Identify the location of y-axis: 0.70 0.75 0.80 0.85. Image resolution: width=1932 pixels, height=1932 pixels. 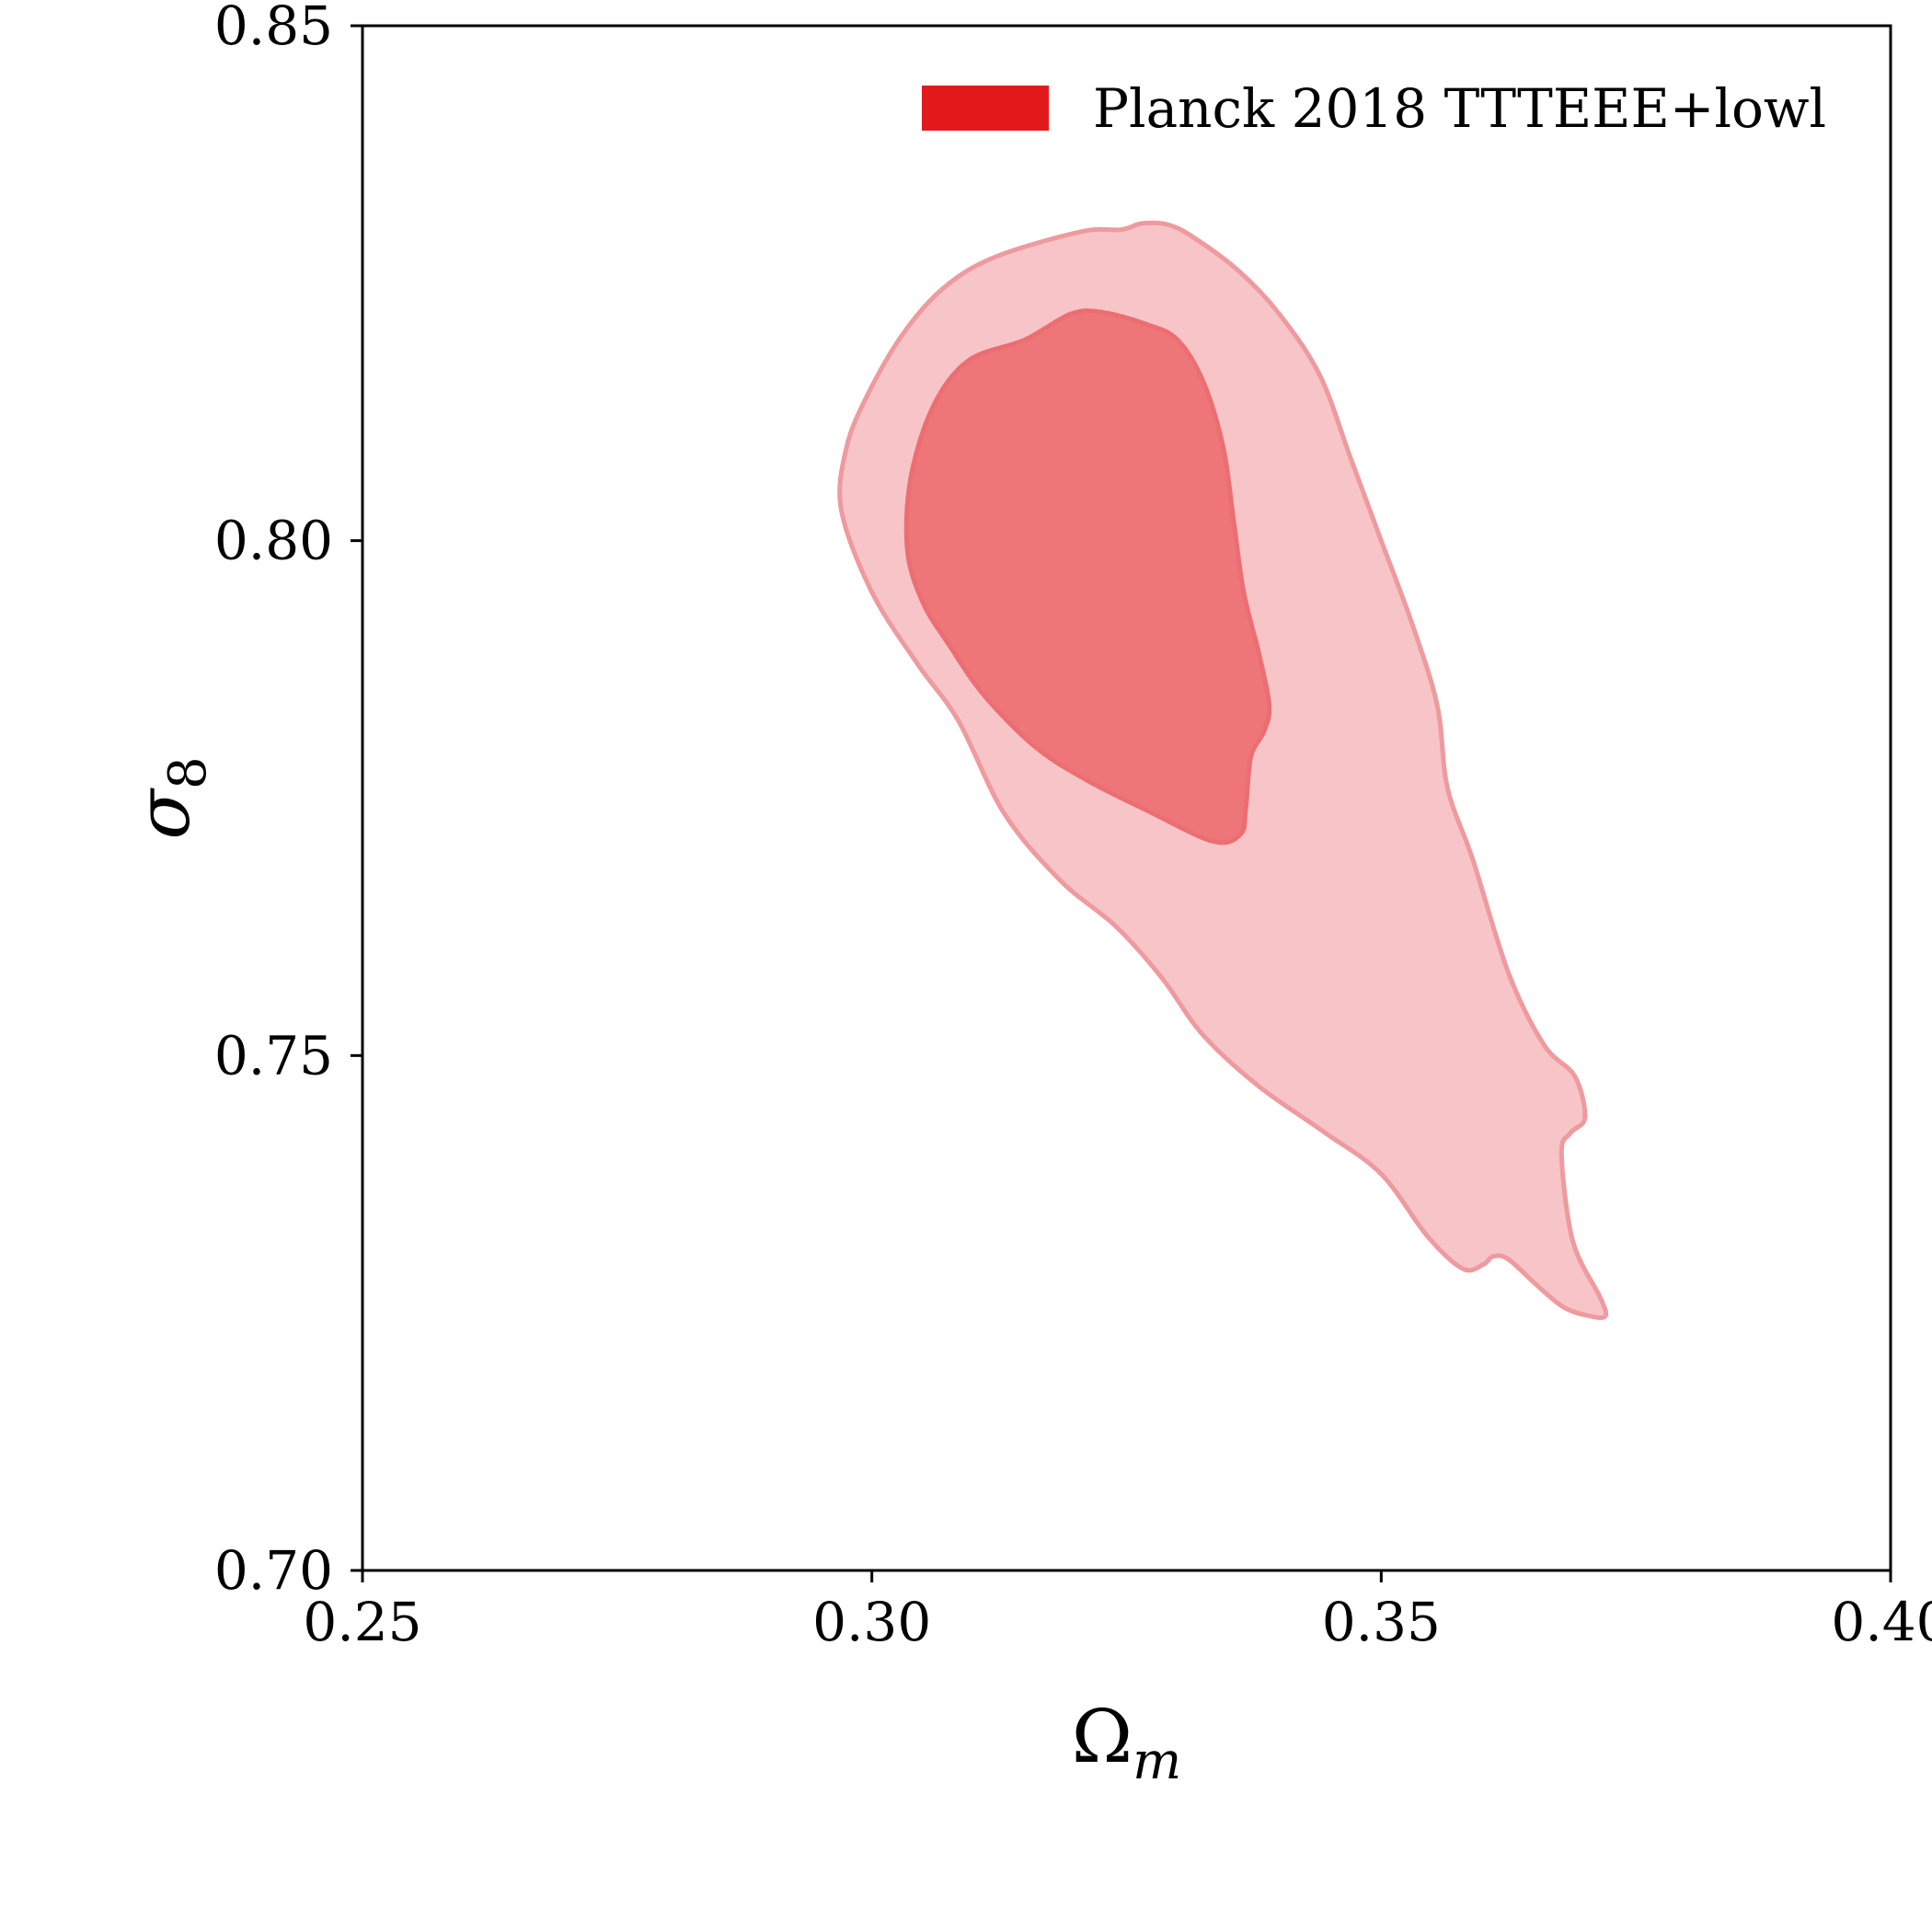
(288, 801).